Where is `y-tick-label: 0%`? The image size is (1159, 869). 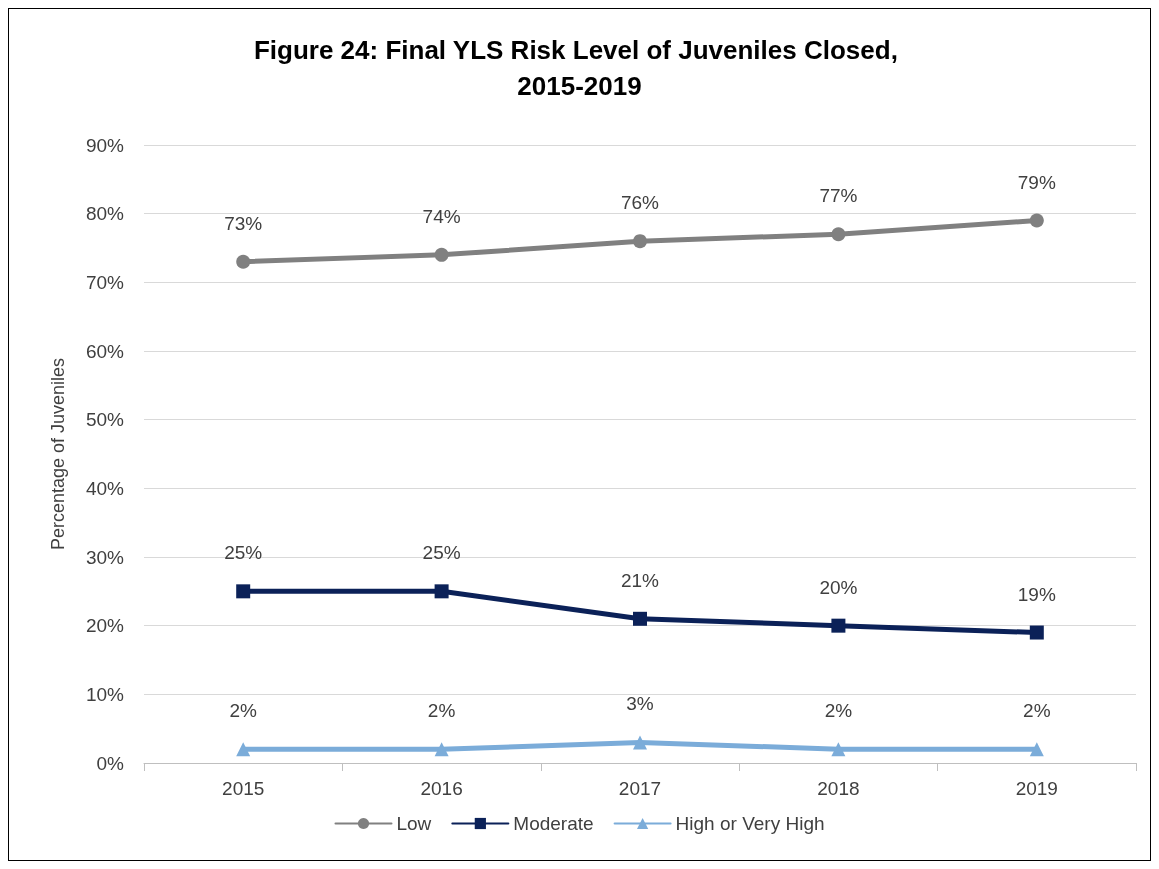
y-tick-label: 0% is located at coordinates (110, 763).